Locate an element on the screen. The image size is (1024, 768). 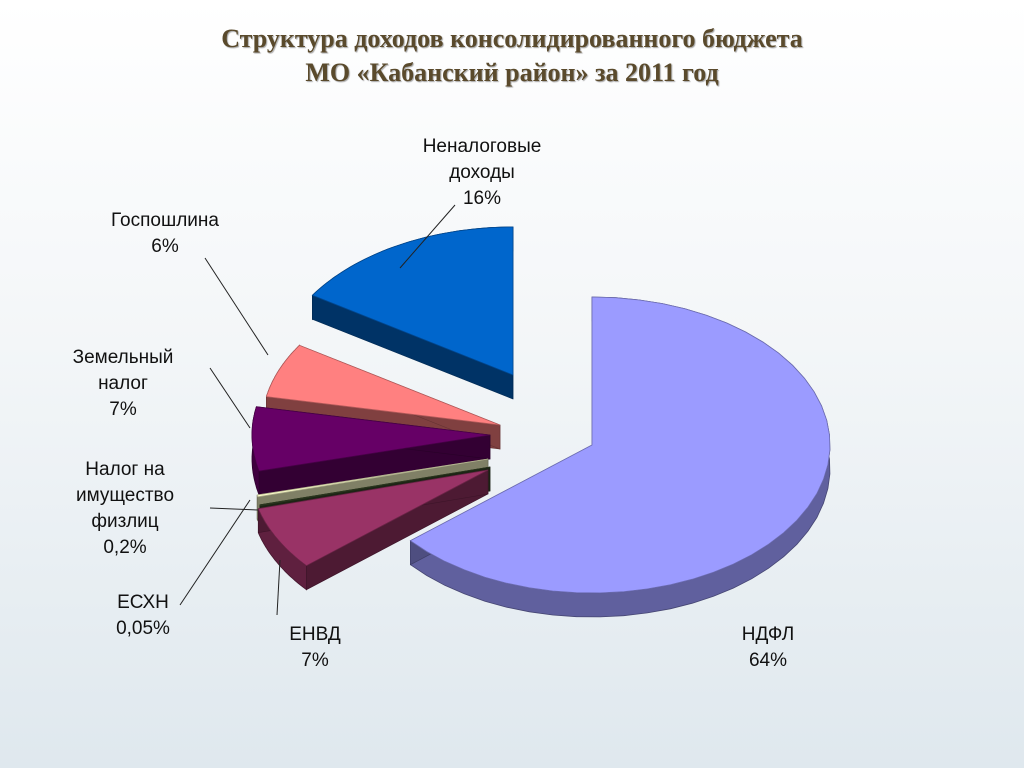
slice-label-line: доходы is located at coordinates (482, 172).